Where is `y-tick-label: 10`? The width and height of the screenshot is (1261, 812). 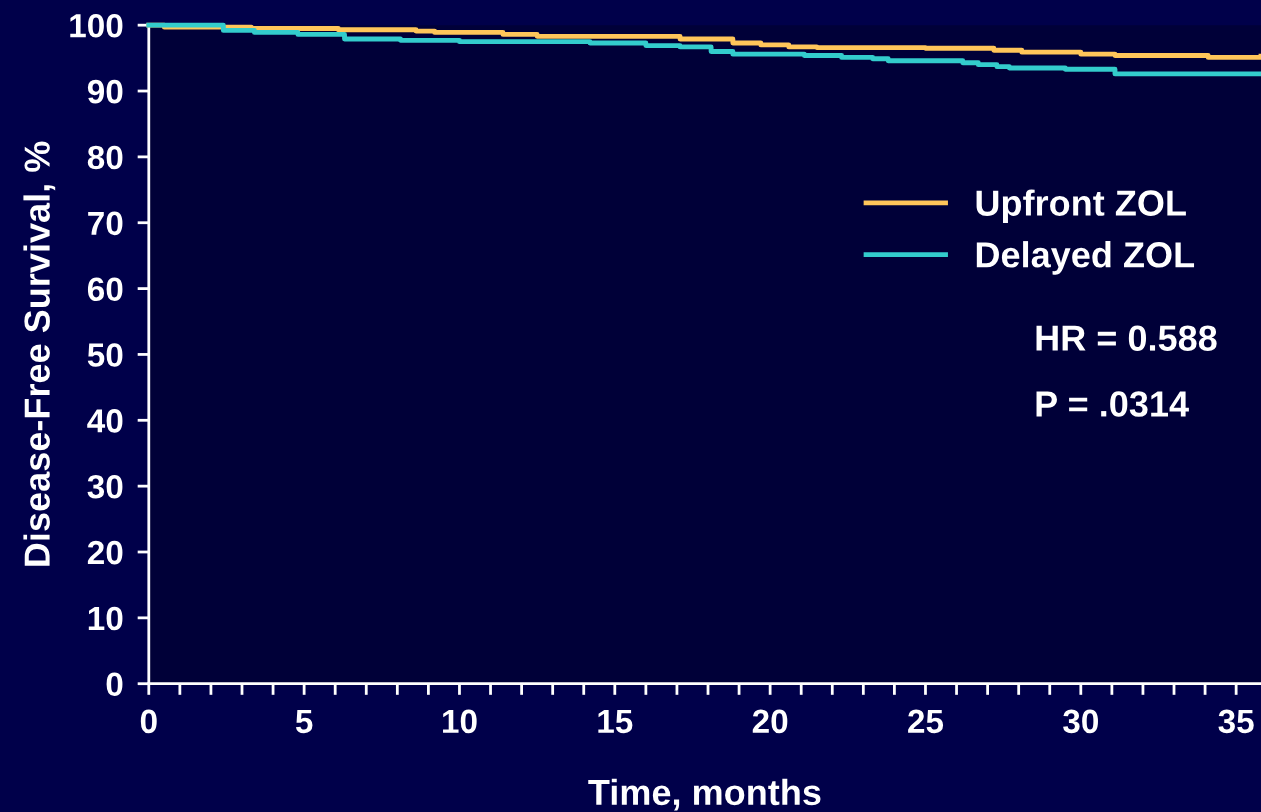
y-tick-label: 10 is located at coordinates (105, 618).